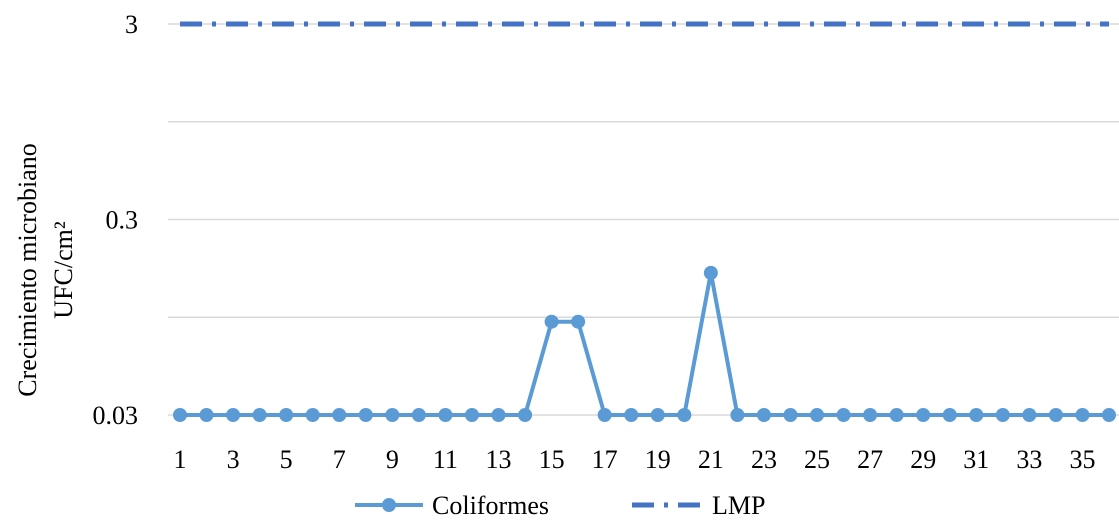  I want to click on x-axis-ticks: 1 3 5 7 9 11 13 15 17 19 21 23 25 27 29 31 33 35, so click(635, 459).